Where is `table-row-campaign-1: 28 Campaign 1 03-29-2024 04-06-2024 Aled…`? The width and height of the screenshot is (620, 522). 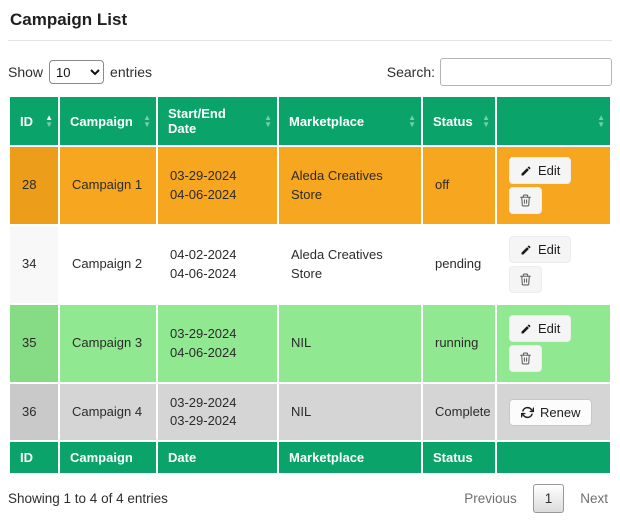 table-row-campaign-1: 28 Campaign 1 03-29-2024 04-06-2024 Aled… is located at coordinates (310, 185).